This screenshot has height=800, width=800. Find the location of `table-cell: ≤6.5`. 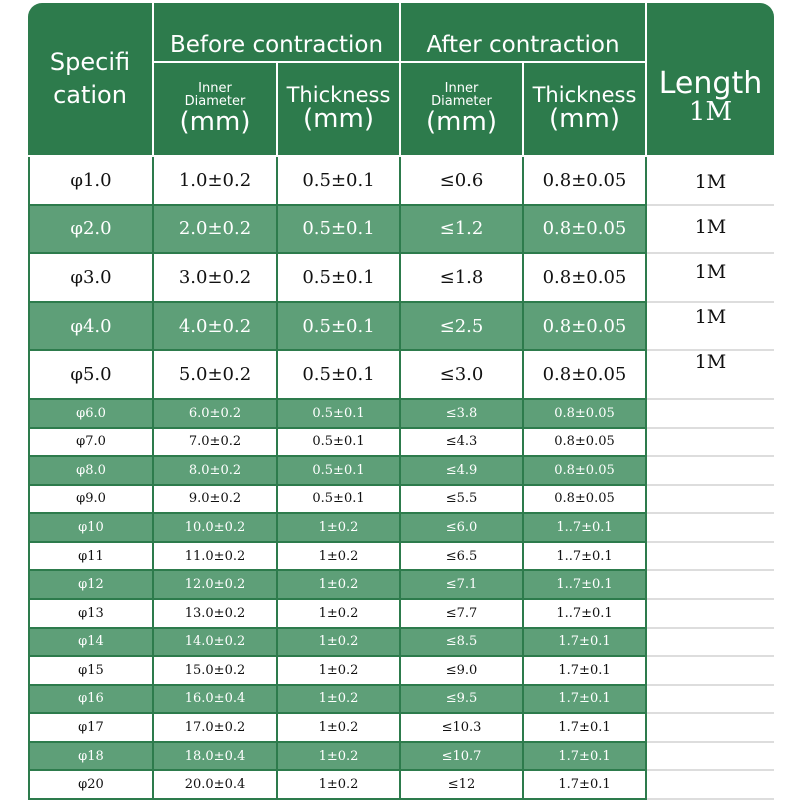

table-cell: ≤6.5 is located at coordinates (462, 557).